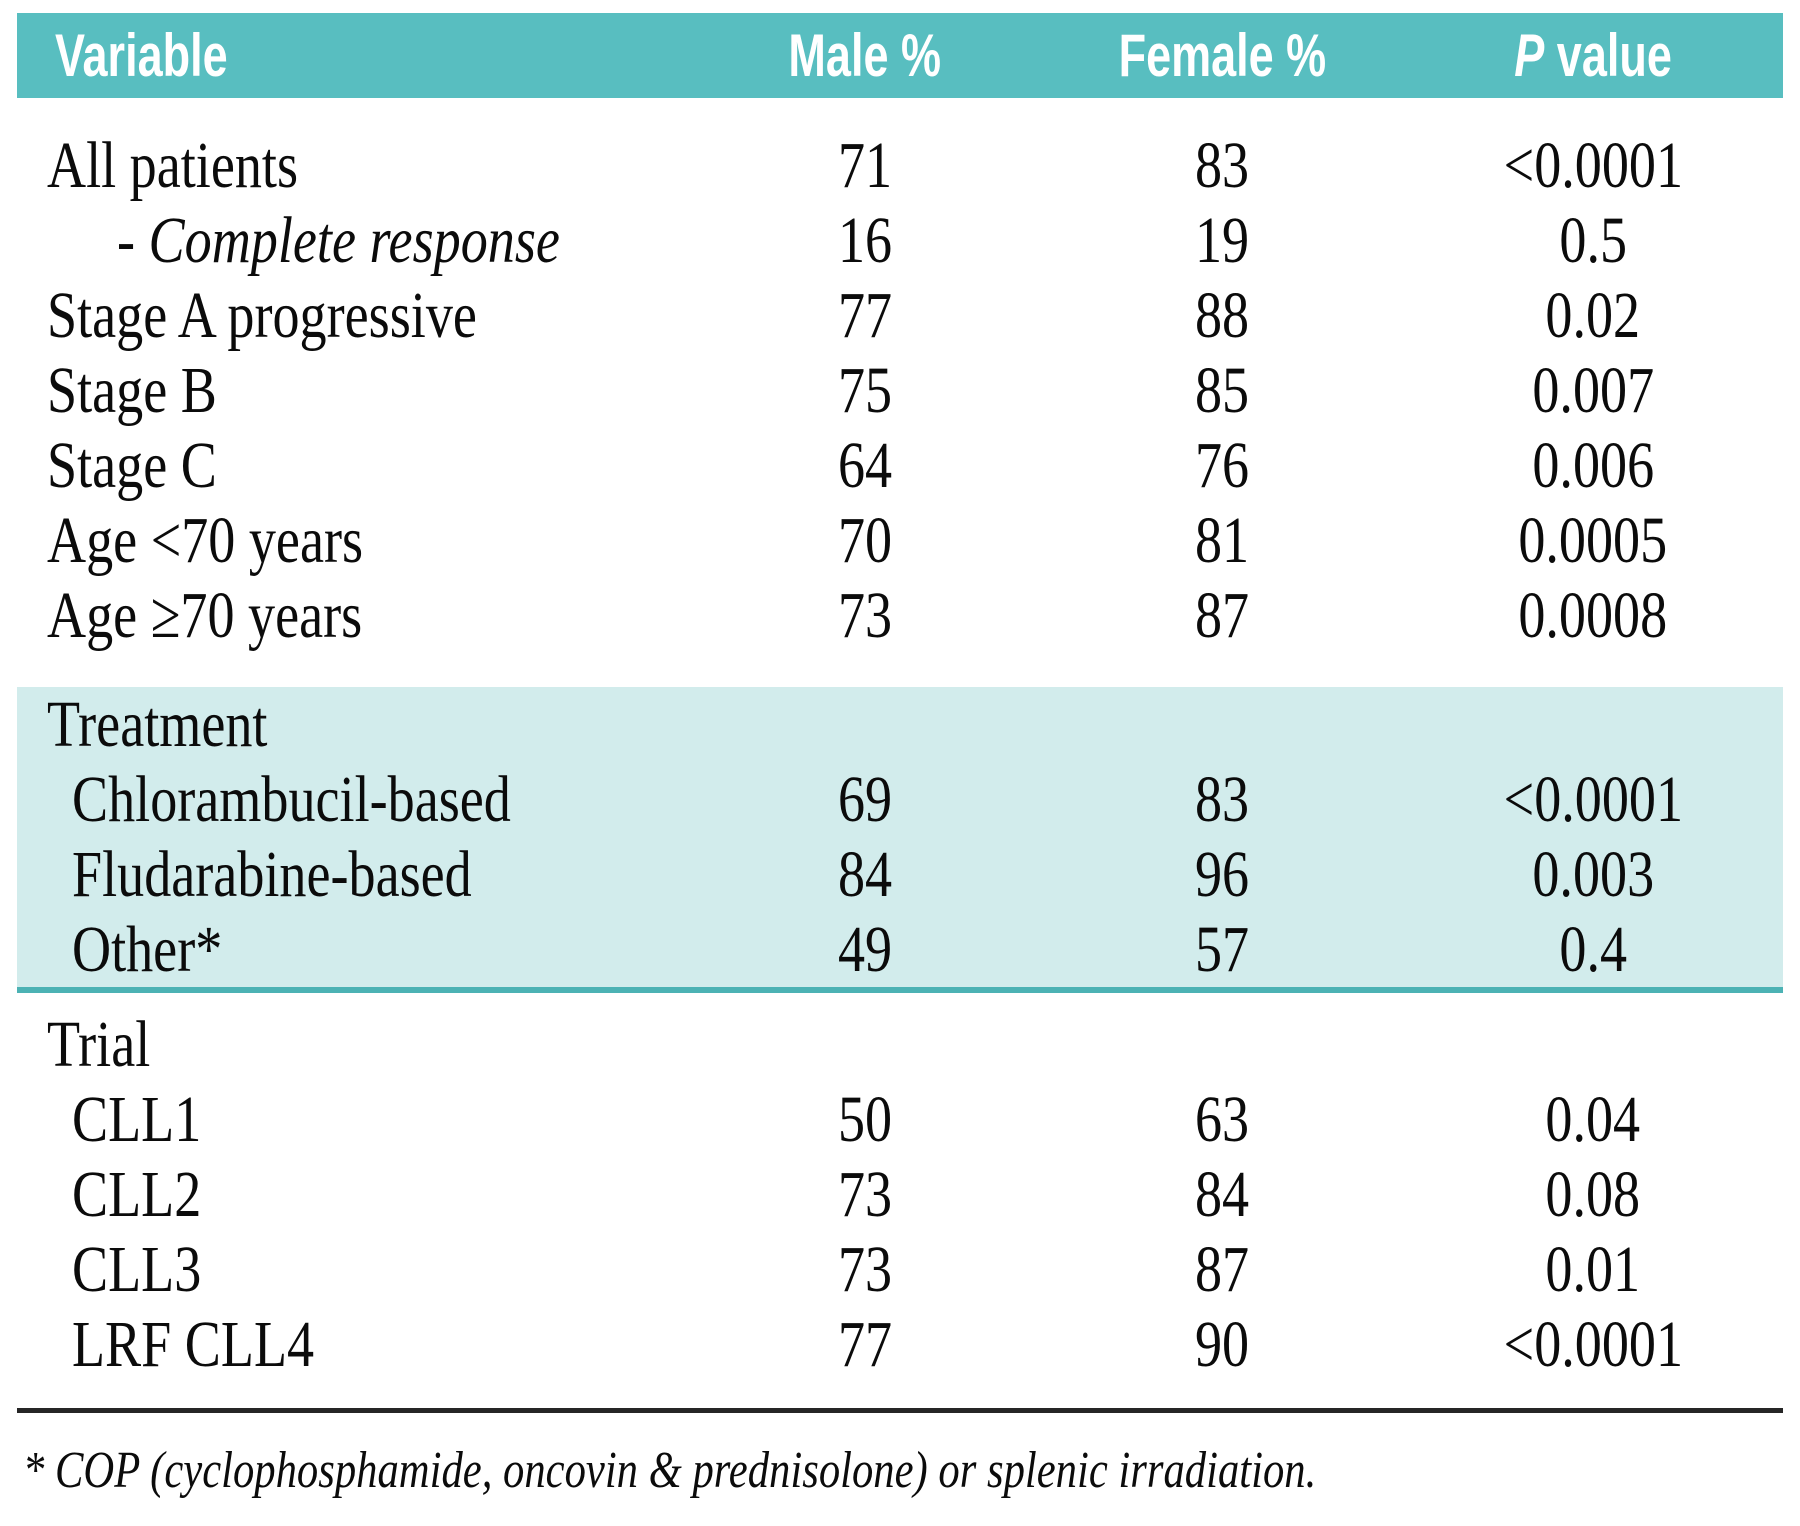 The height and width of the screenshot is (1526, 1800). I want to click on male-percent-cell: 16, so click(864, 240).